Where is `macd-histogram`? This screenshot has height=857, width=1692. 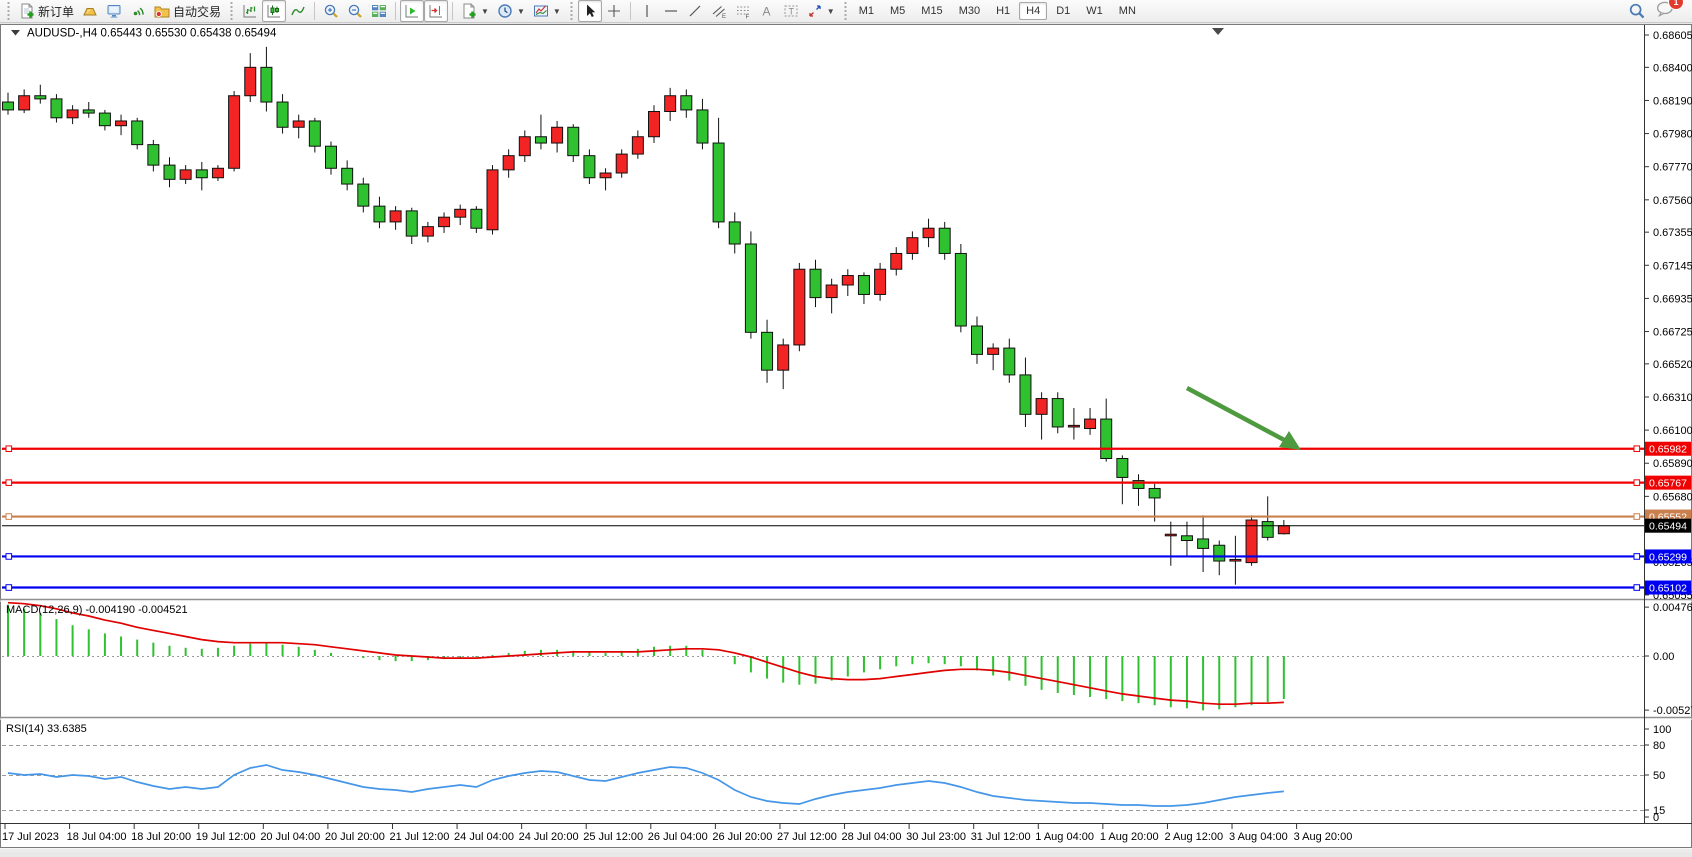
macd-histogram is located at coordinates (646, 657).